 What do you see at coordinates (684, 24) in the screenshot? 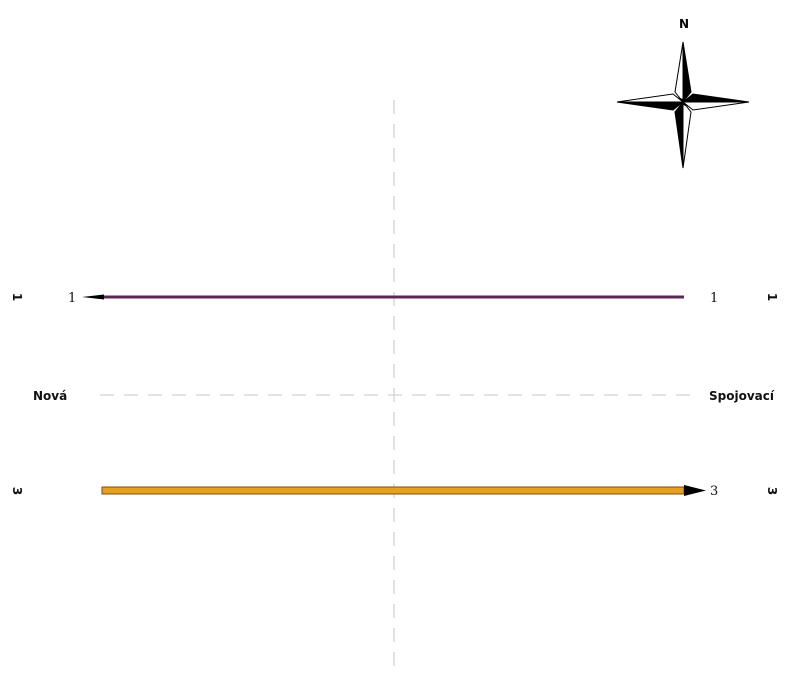
I see `compass-north-label: N` at bounding box center [684, 24].